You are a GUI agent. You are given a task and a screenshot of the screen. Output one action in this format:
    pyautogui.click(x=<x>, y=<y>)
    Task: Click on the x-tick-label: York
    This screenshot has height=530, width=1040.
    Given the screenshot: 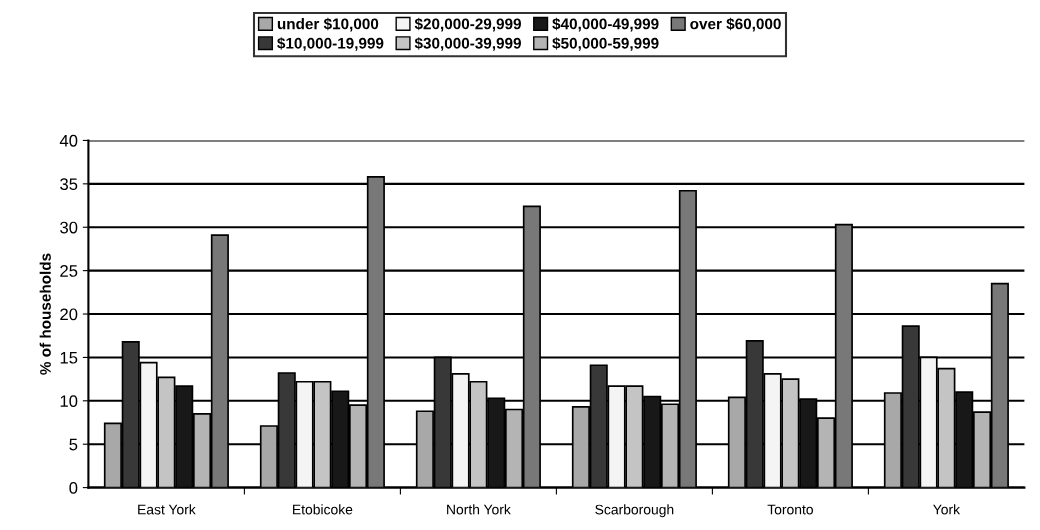 What is the action you would take?
    pyautogui.click(x=947, y=509)
    